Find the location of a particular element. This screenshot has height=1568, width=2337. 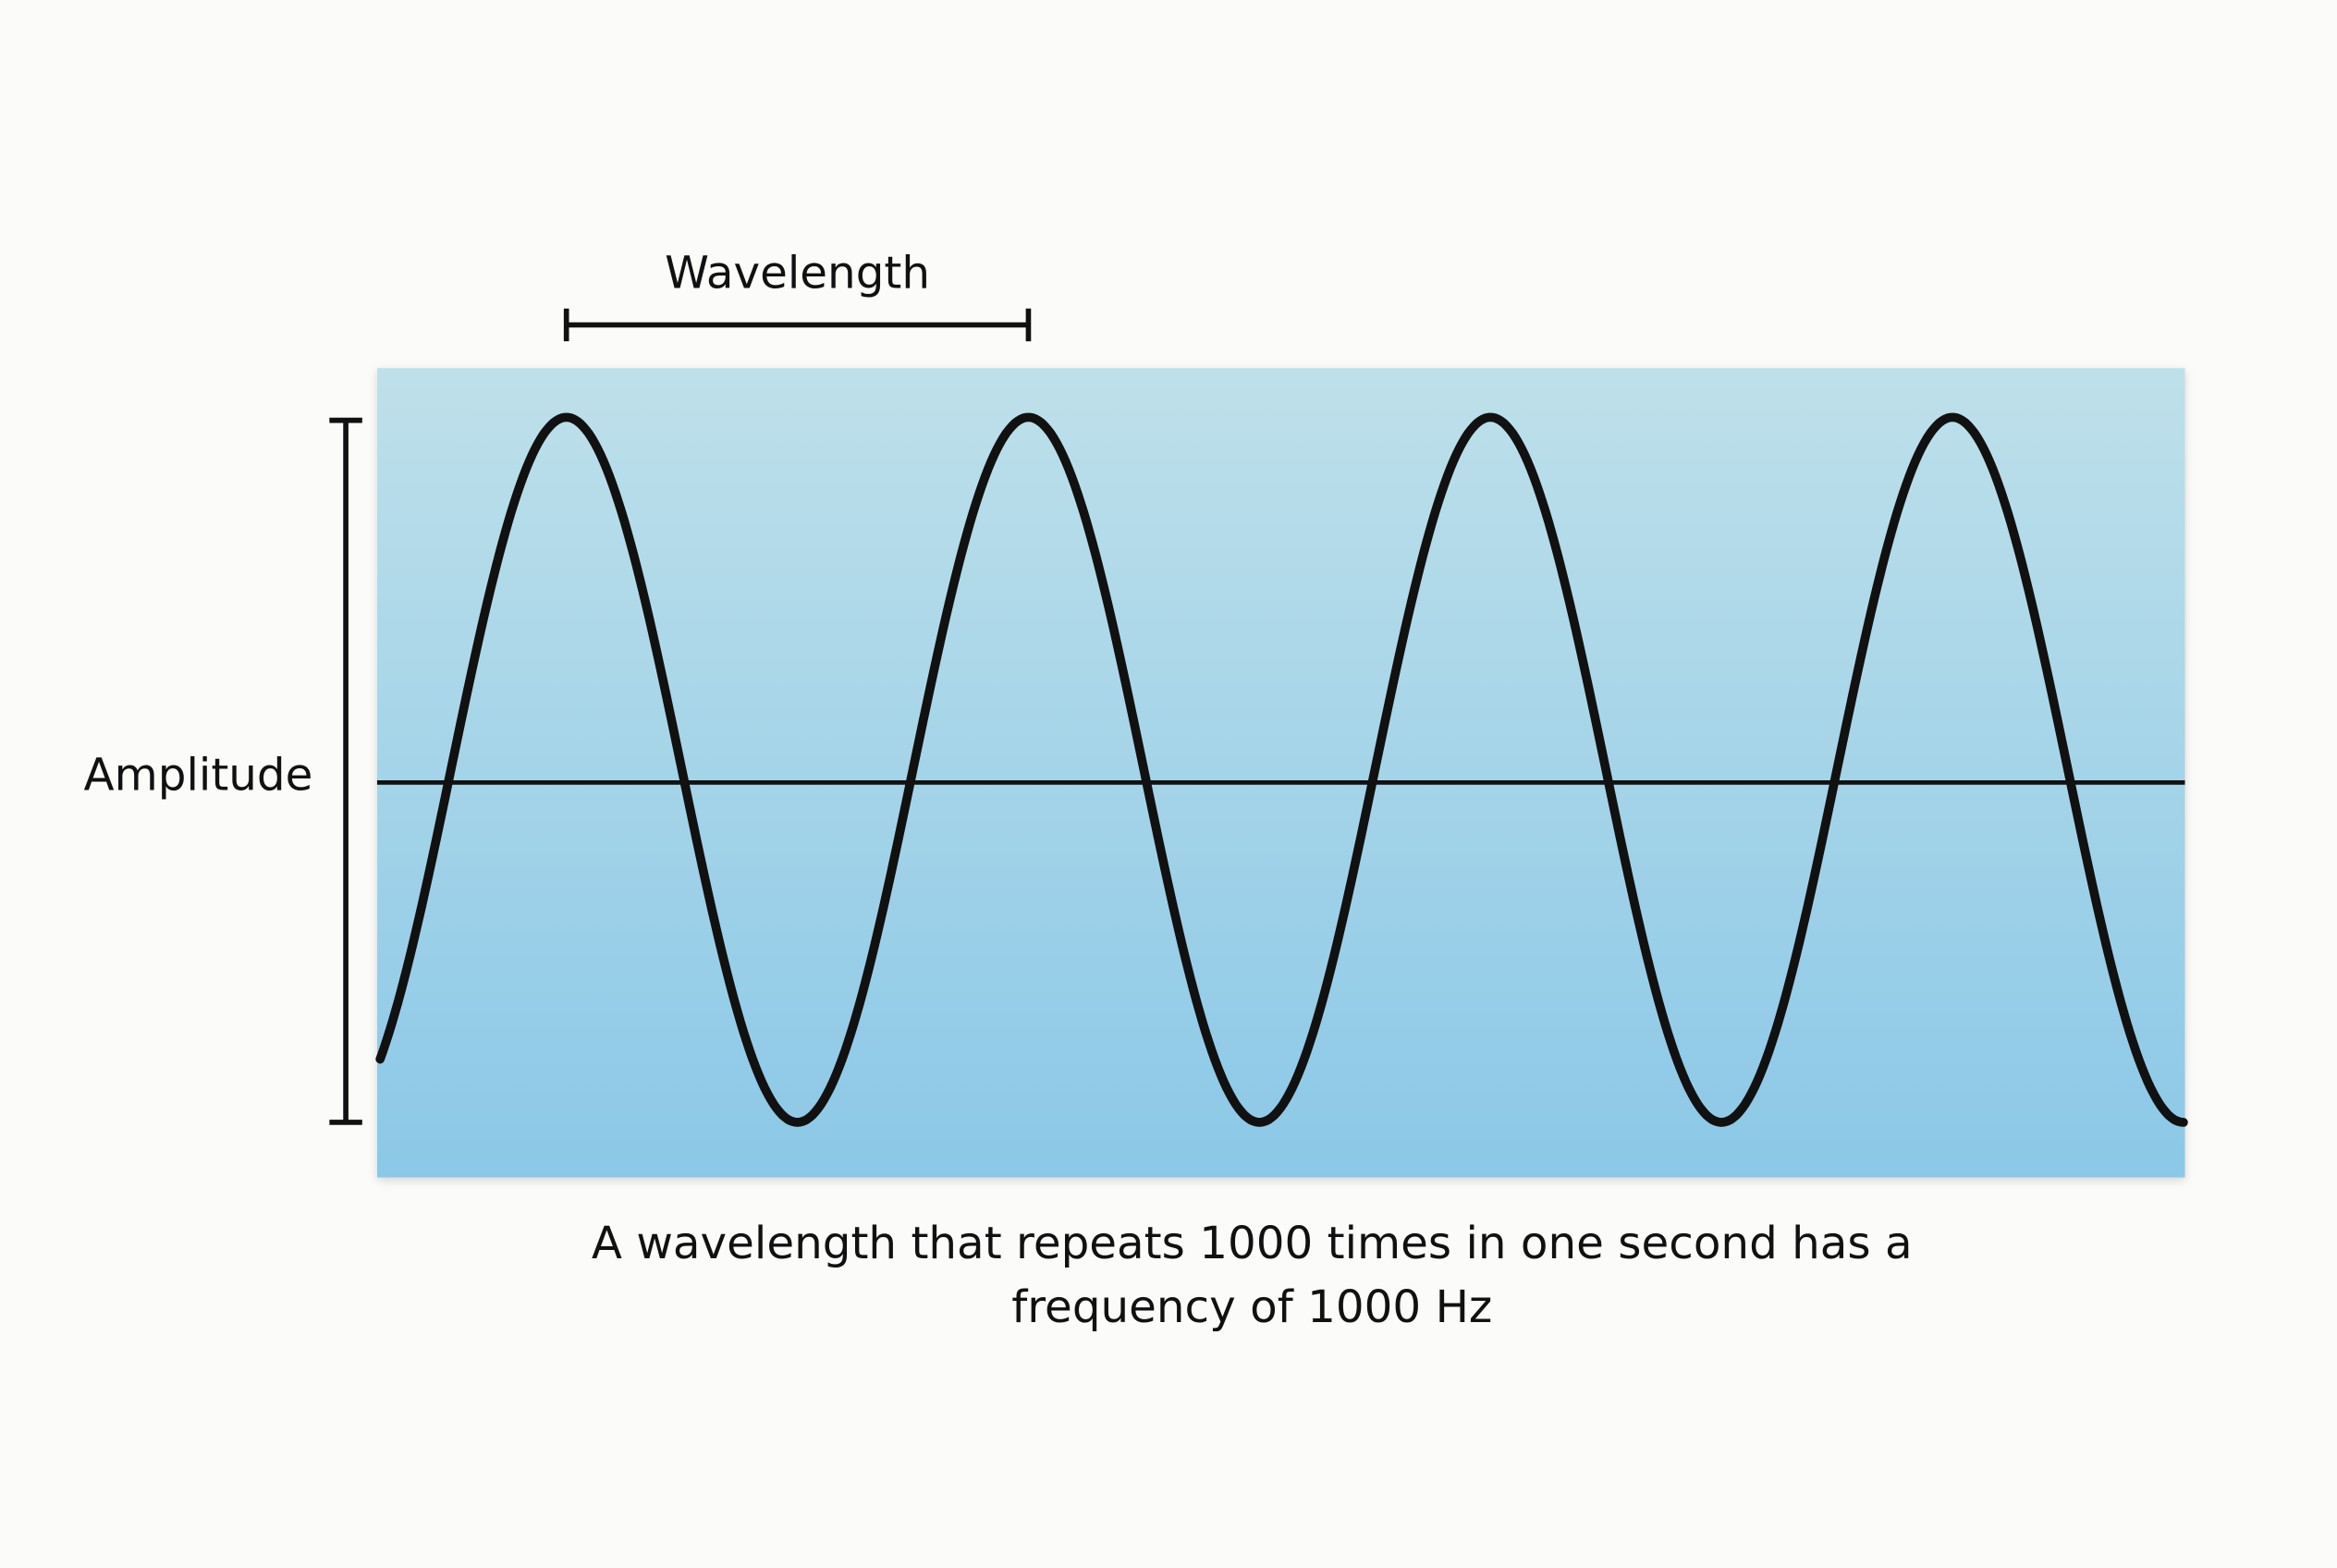

caption-line: frequency of 1000 Hz is located at coordinates (1251, 1307).